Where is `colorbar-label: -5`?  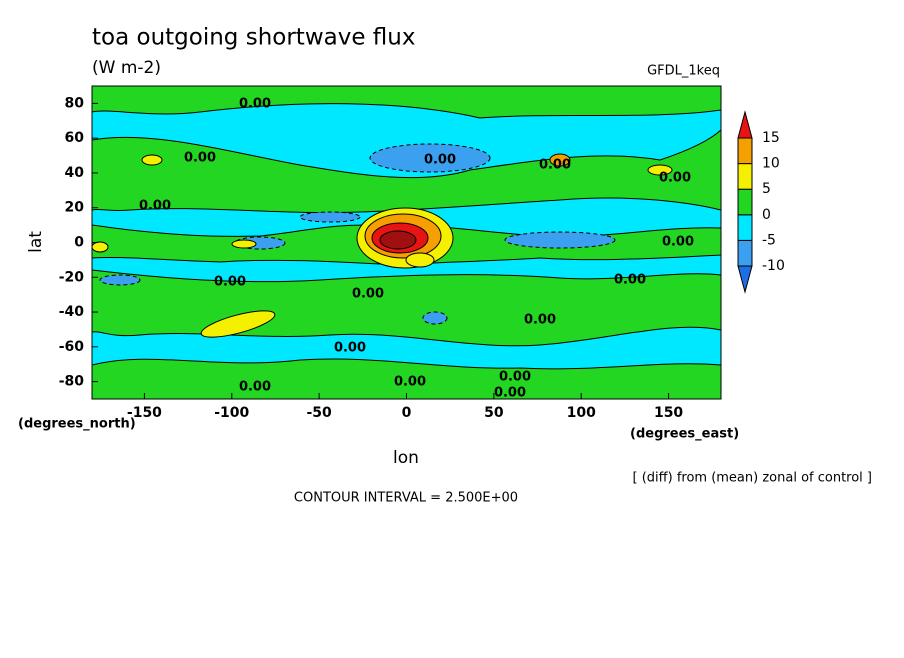 colorbar-label: -5 is located at coordinates (769, 240).